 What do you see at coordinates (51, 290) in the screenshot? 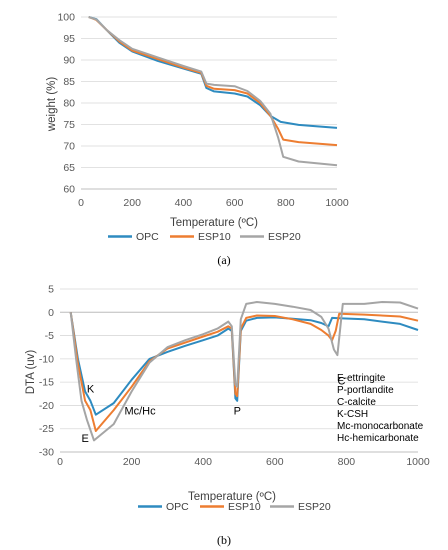
I see `y-tick-label: 5` at bounding box center [51, 290].